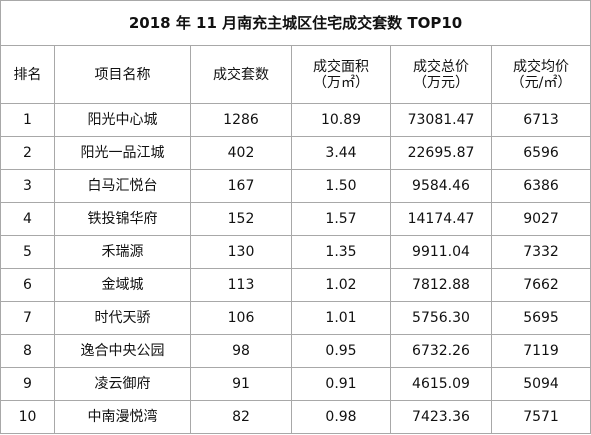 The image size is (591, 435). Describe the element at coordinates (540, 285) in the screenshot. I see `cell-avg-price: 7662` at that location.